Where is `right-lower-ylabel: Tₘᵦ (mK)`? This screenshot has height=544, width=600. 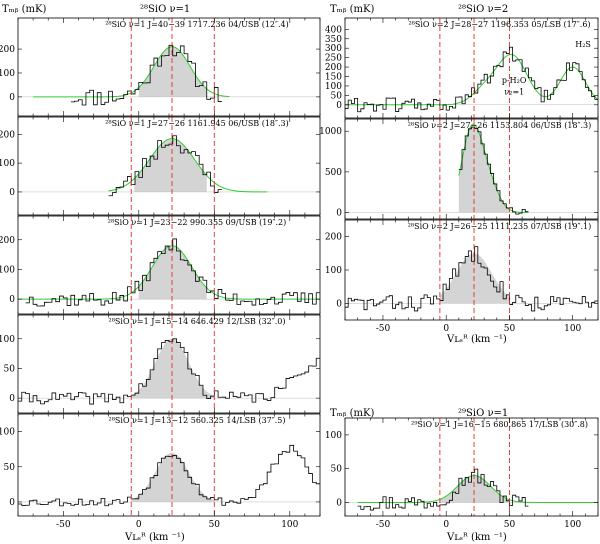 right-lower-ylabel: Tₘᵦ (mK) is located at coordinates (352, 413).